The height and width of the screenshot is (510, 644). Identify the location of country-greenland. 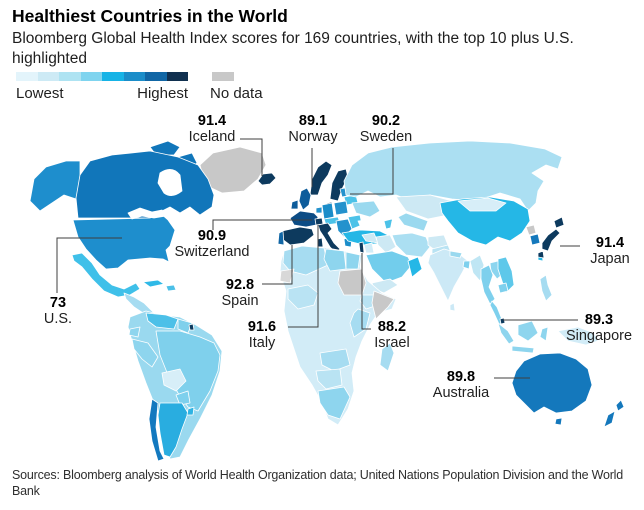
(233, 170).